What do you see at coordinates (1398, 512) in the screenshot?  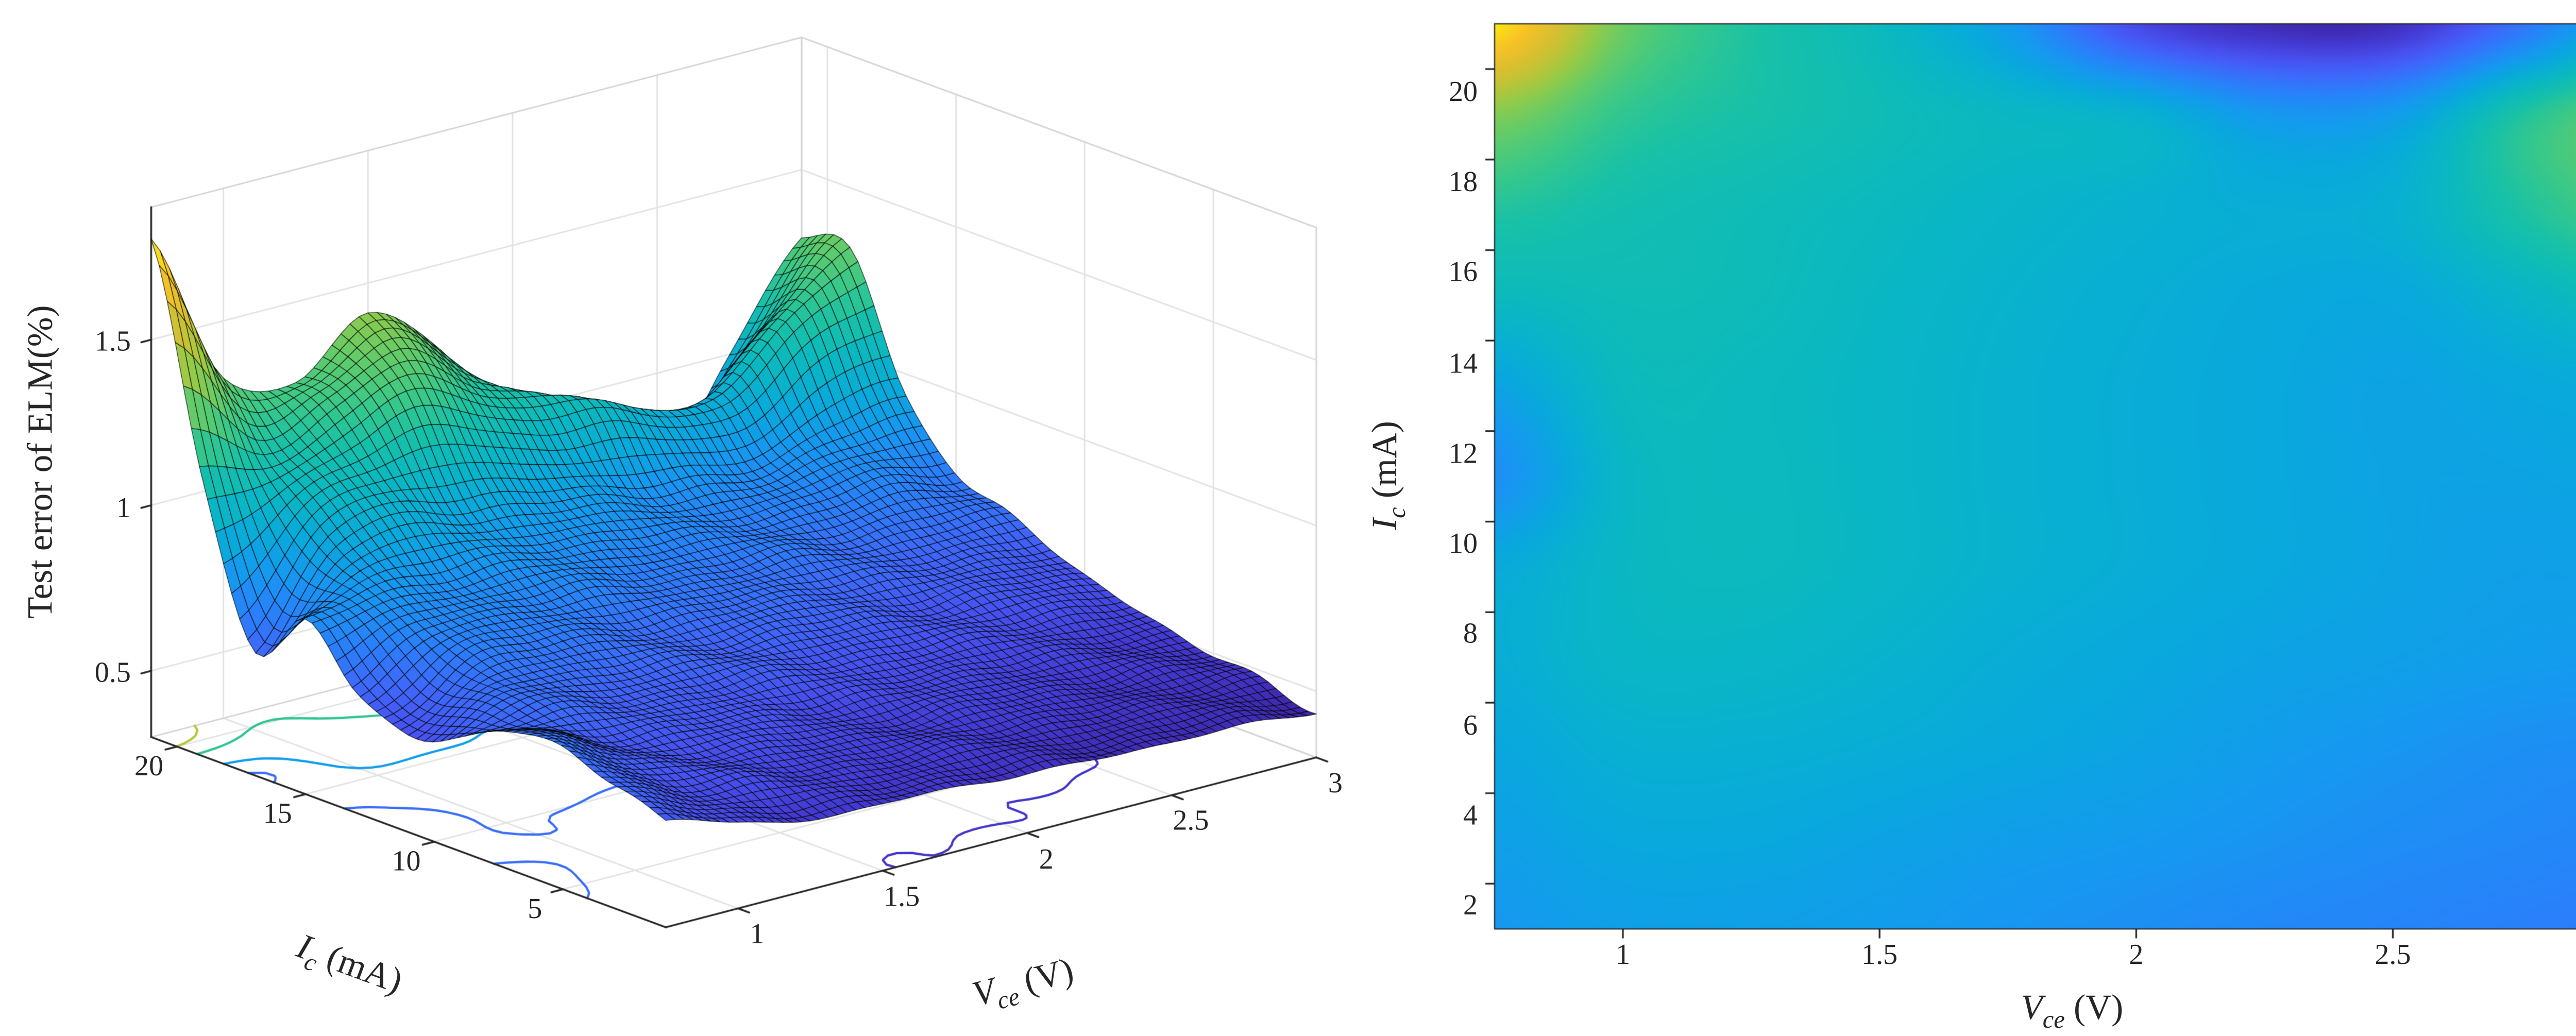 I see `heatmap-y-axis-subscript: c` at bounding box center [1398, 512].